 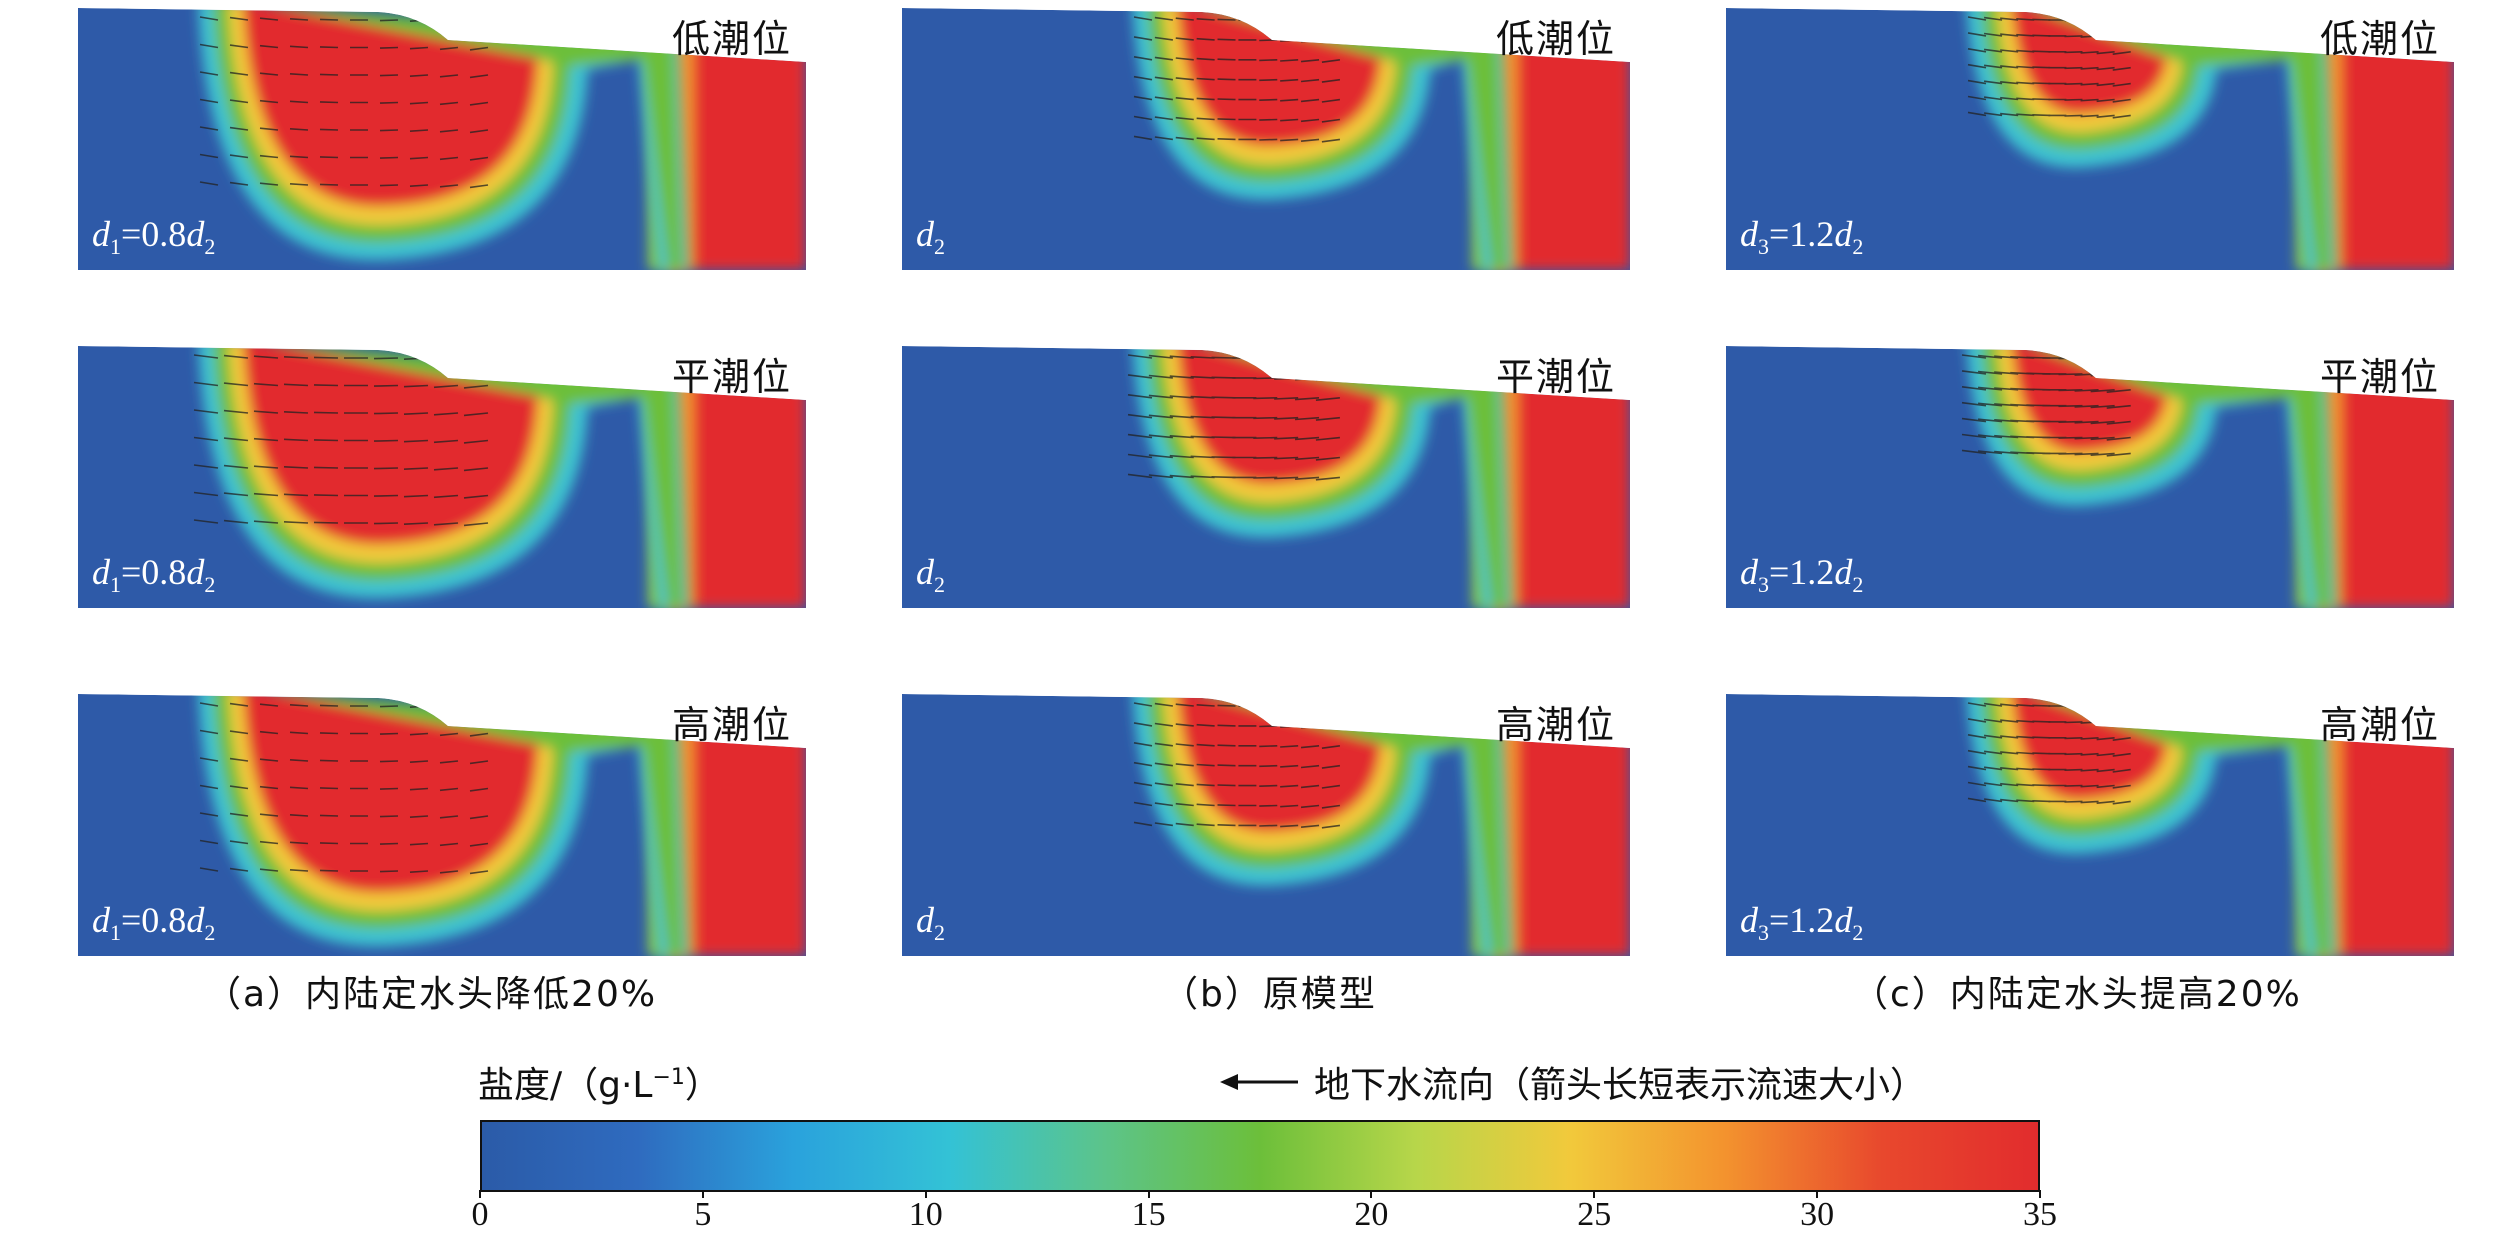 I want to click on caption-b: （b）原模型, so click(x=1269, y=994).